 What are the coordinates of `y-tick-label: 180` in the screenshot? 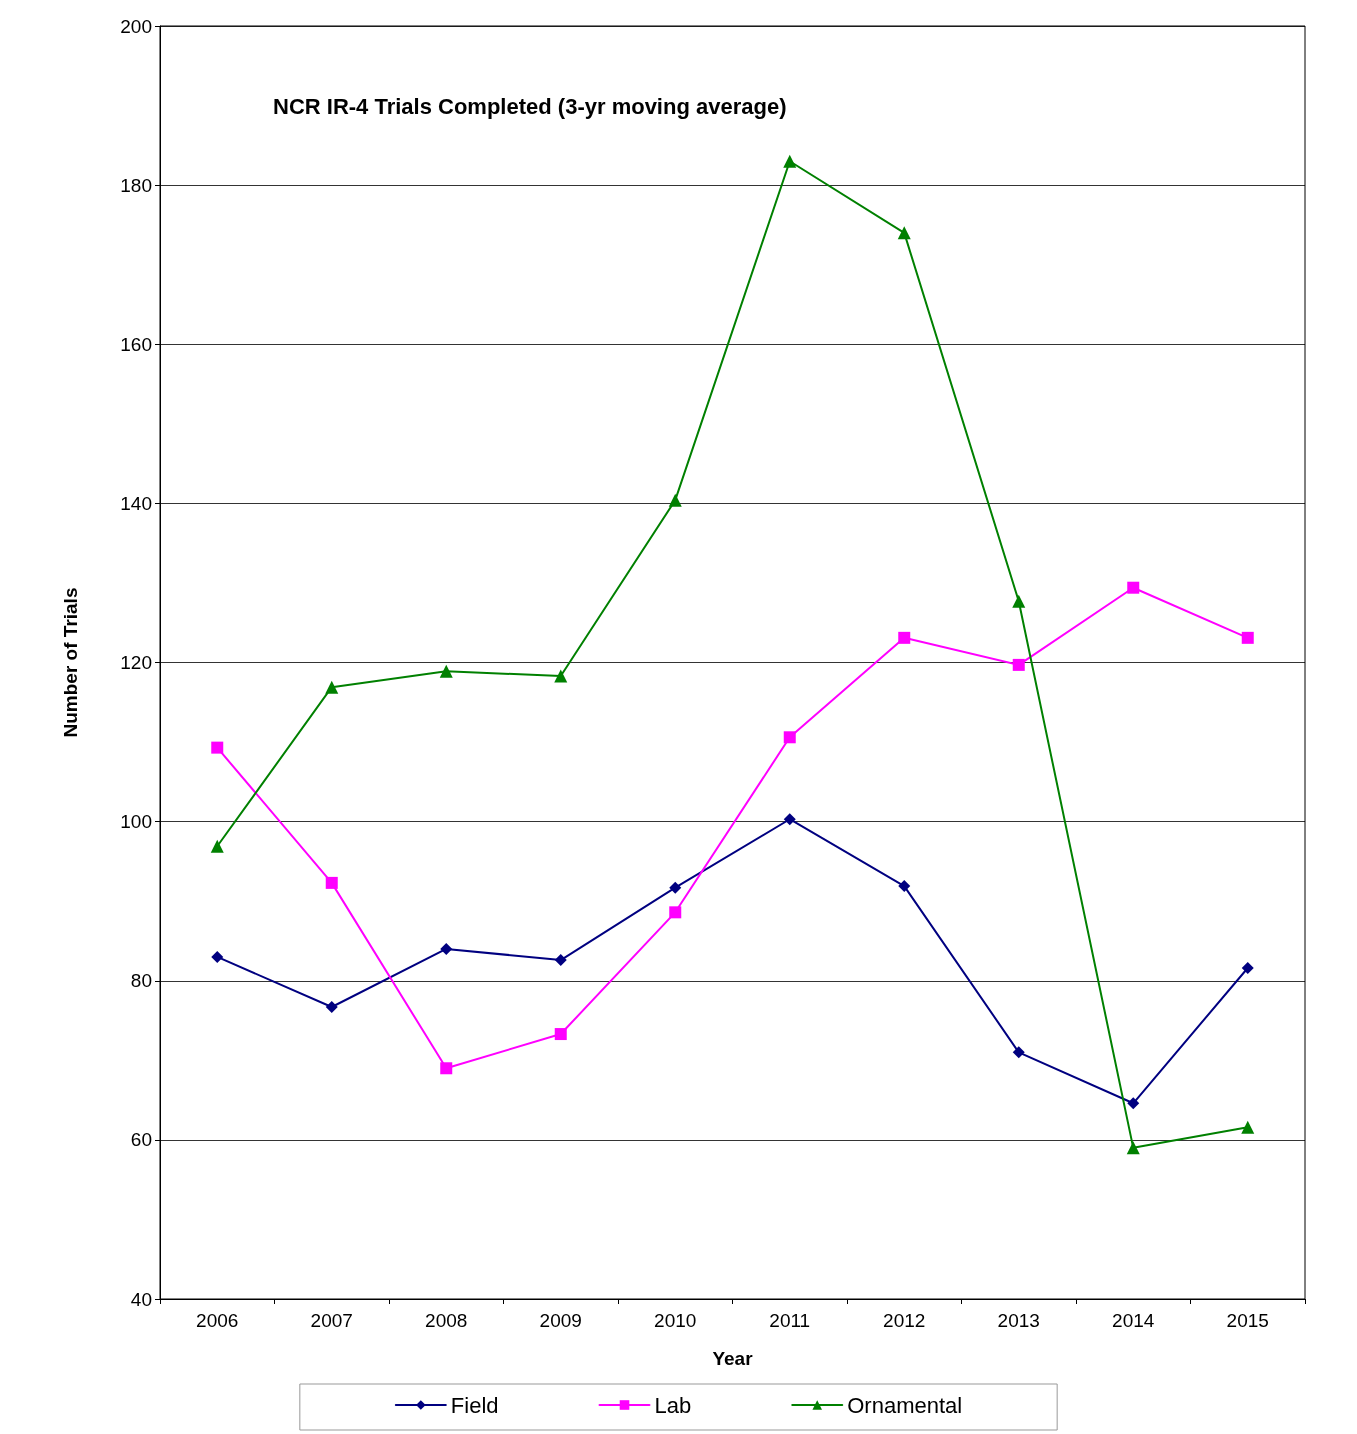 It's located at (136, 185).